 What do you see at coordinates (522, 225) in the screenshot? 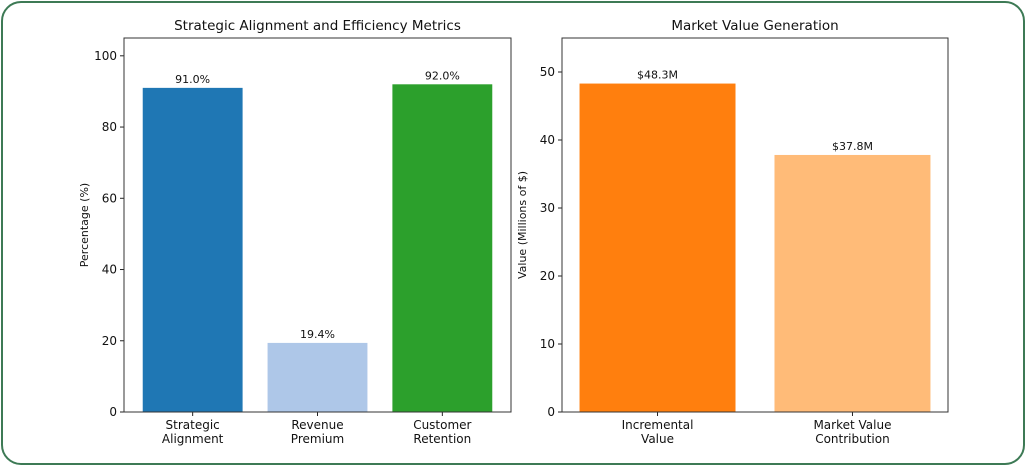
I see `y-axis-label: Value (Millions of $)` at bounding box center [522, 225].